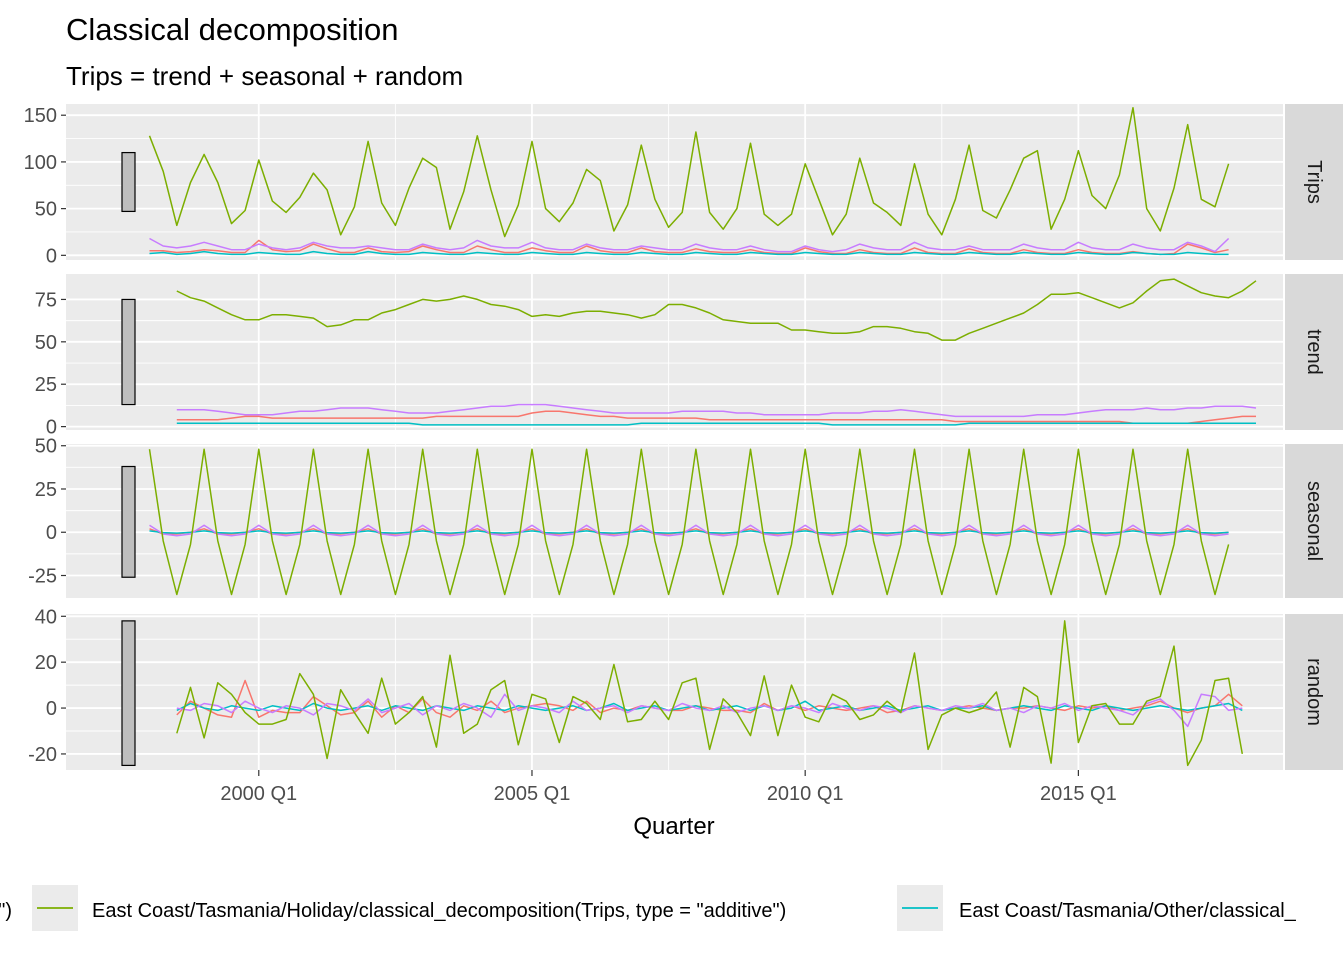 Image resolution: width=1344 pixels, height=965 pixels. What do you see at coordinates (40, 116) in the screenshot?
I see `y-tick-label: 150` at bounding box center [40, 116].